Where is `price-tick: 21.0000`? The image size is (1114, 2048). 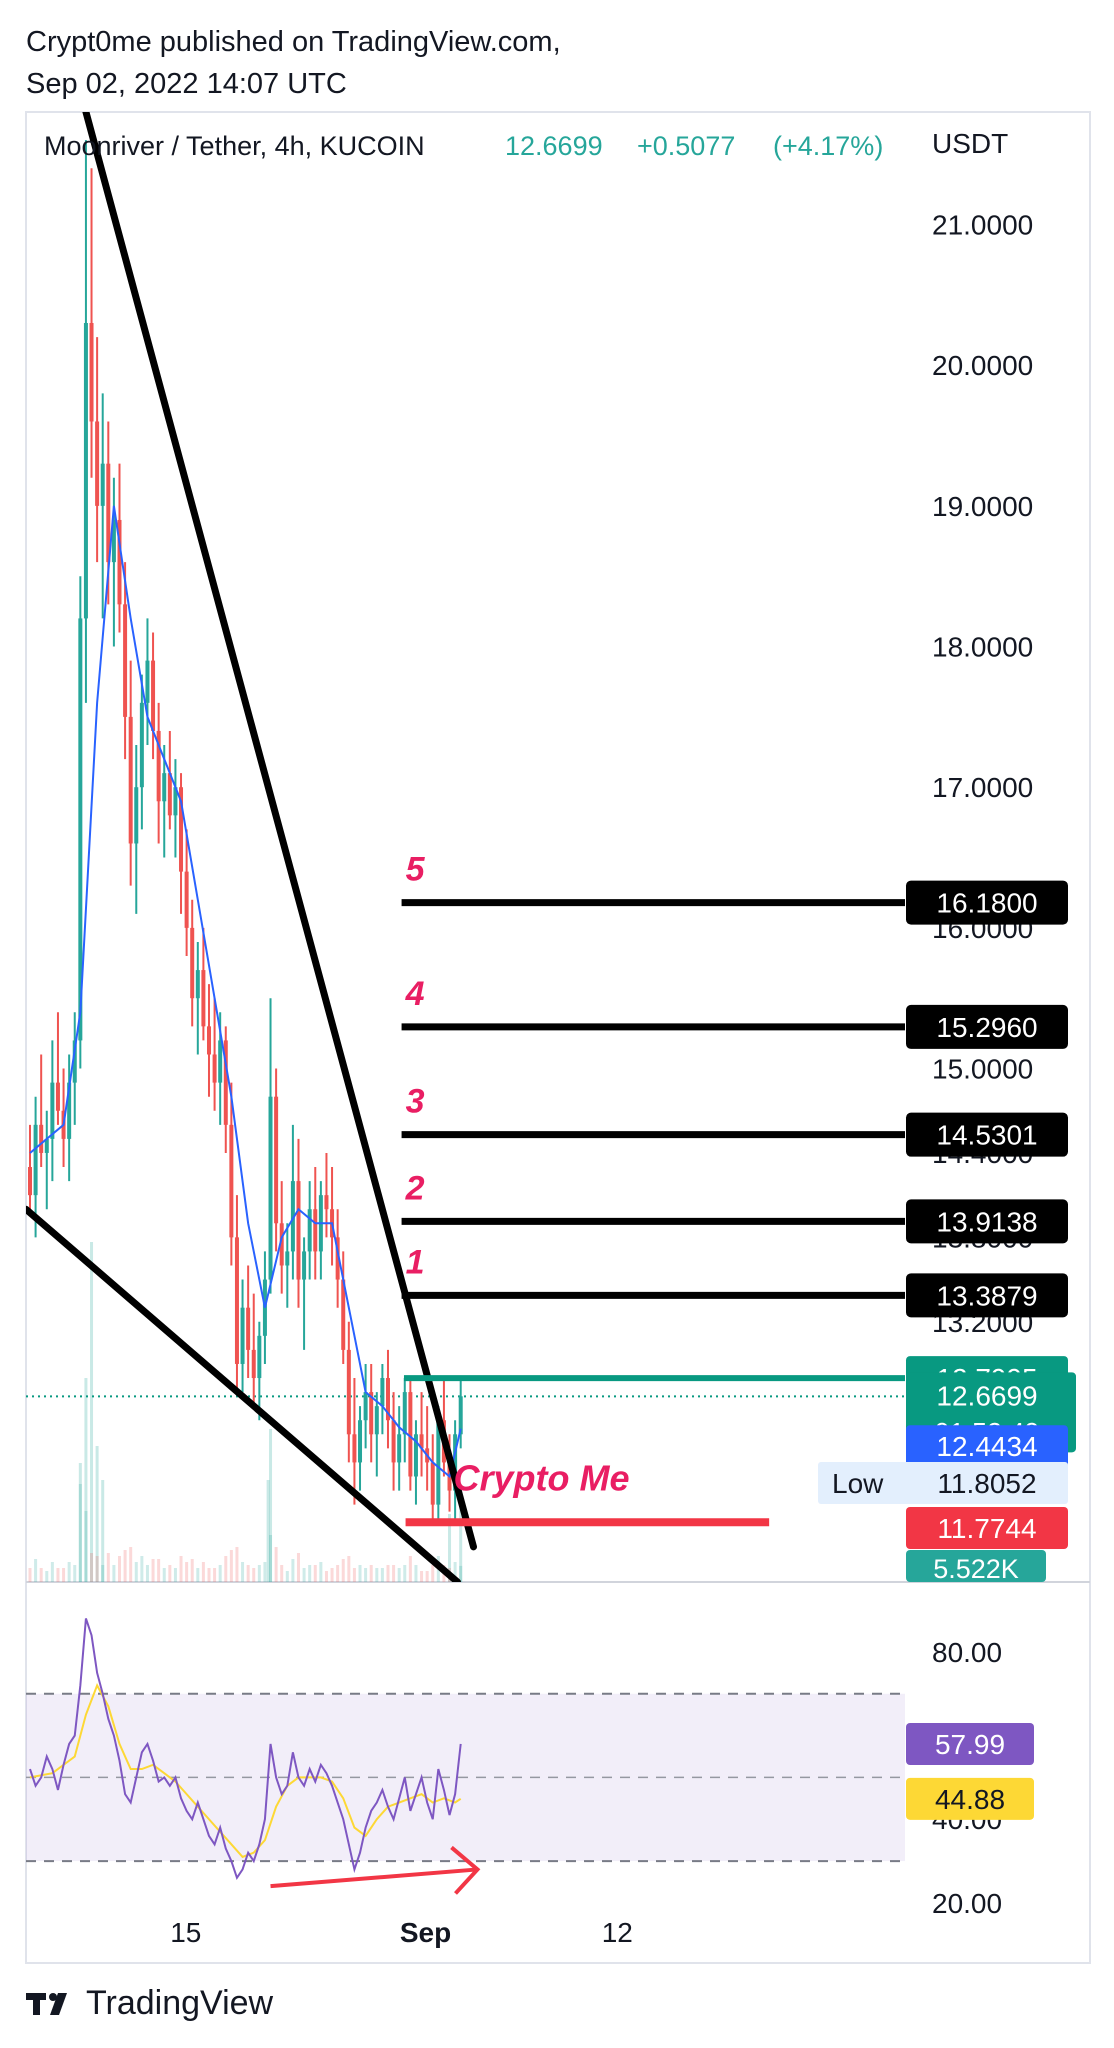
price-tick: 21.0000 is located at coordinates (982, 225).